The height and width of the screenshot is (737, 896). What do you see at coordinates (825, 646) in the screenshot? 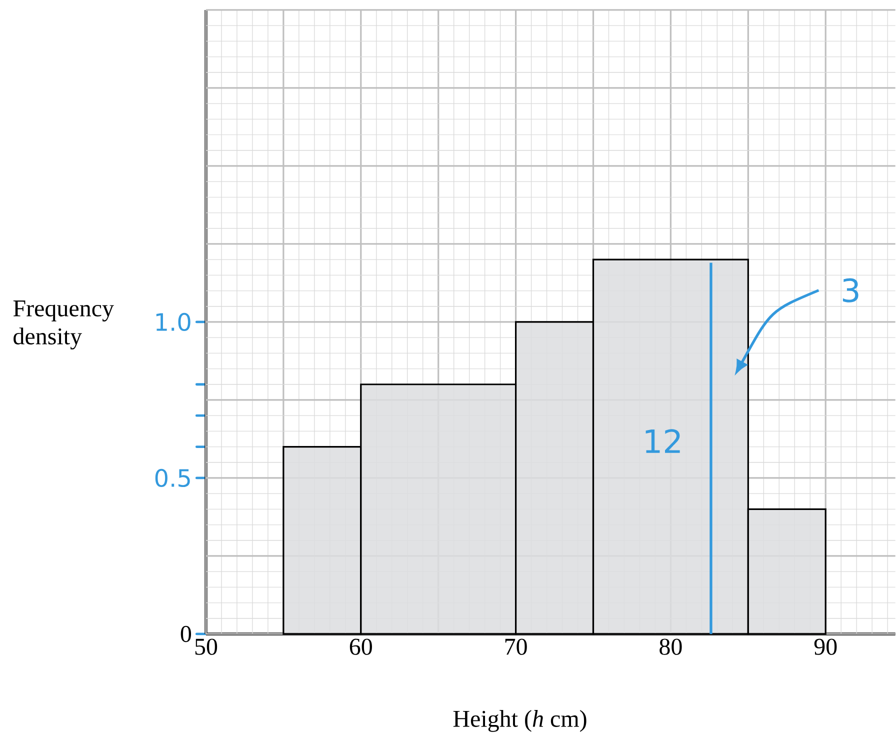
I see `x-tick-label: 90` at bounding box center [825, 646].